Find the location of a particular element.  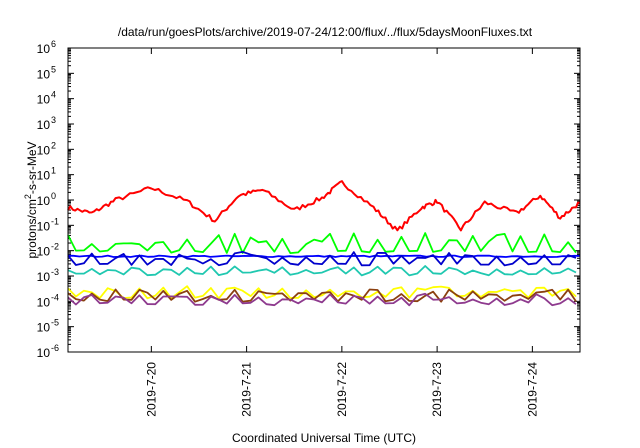

y-tick-exponent: -4 is located at coordinates (55, 297).